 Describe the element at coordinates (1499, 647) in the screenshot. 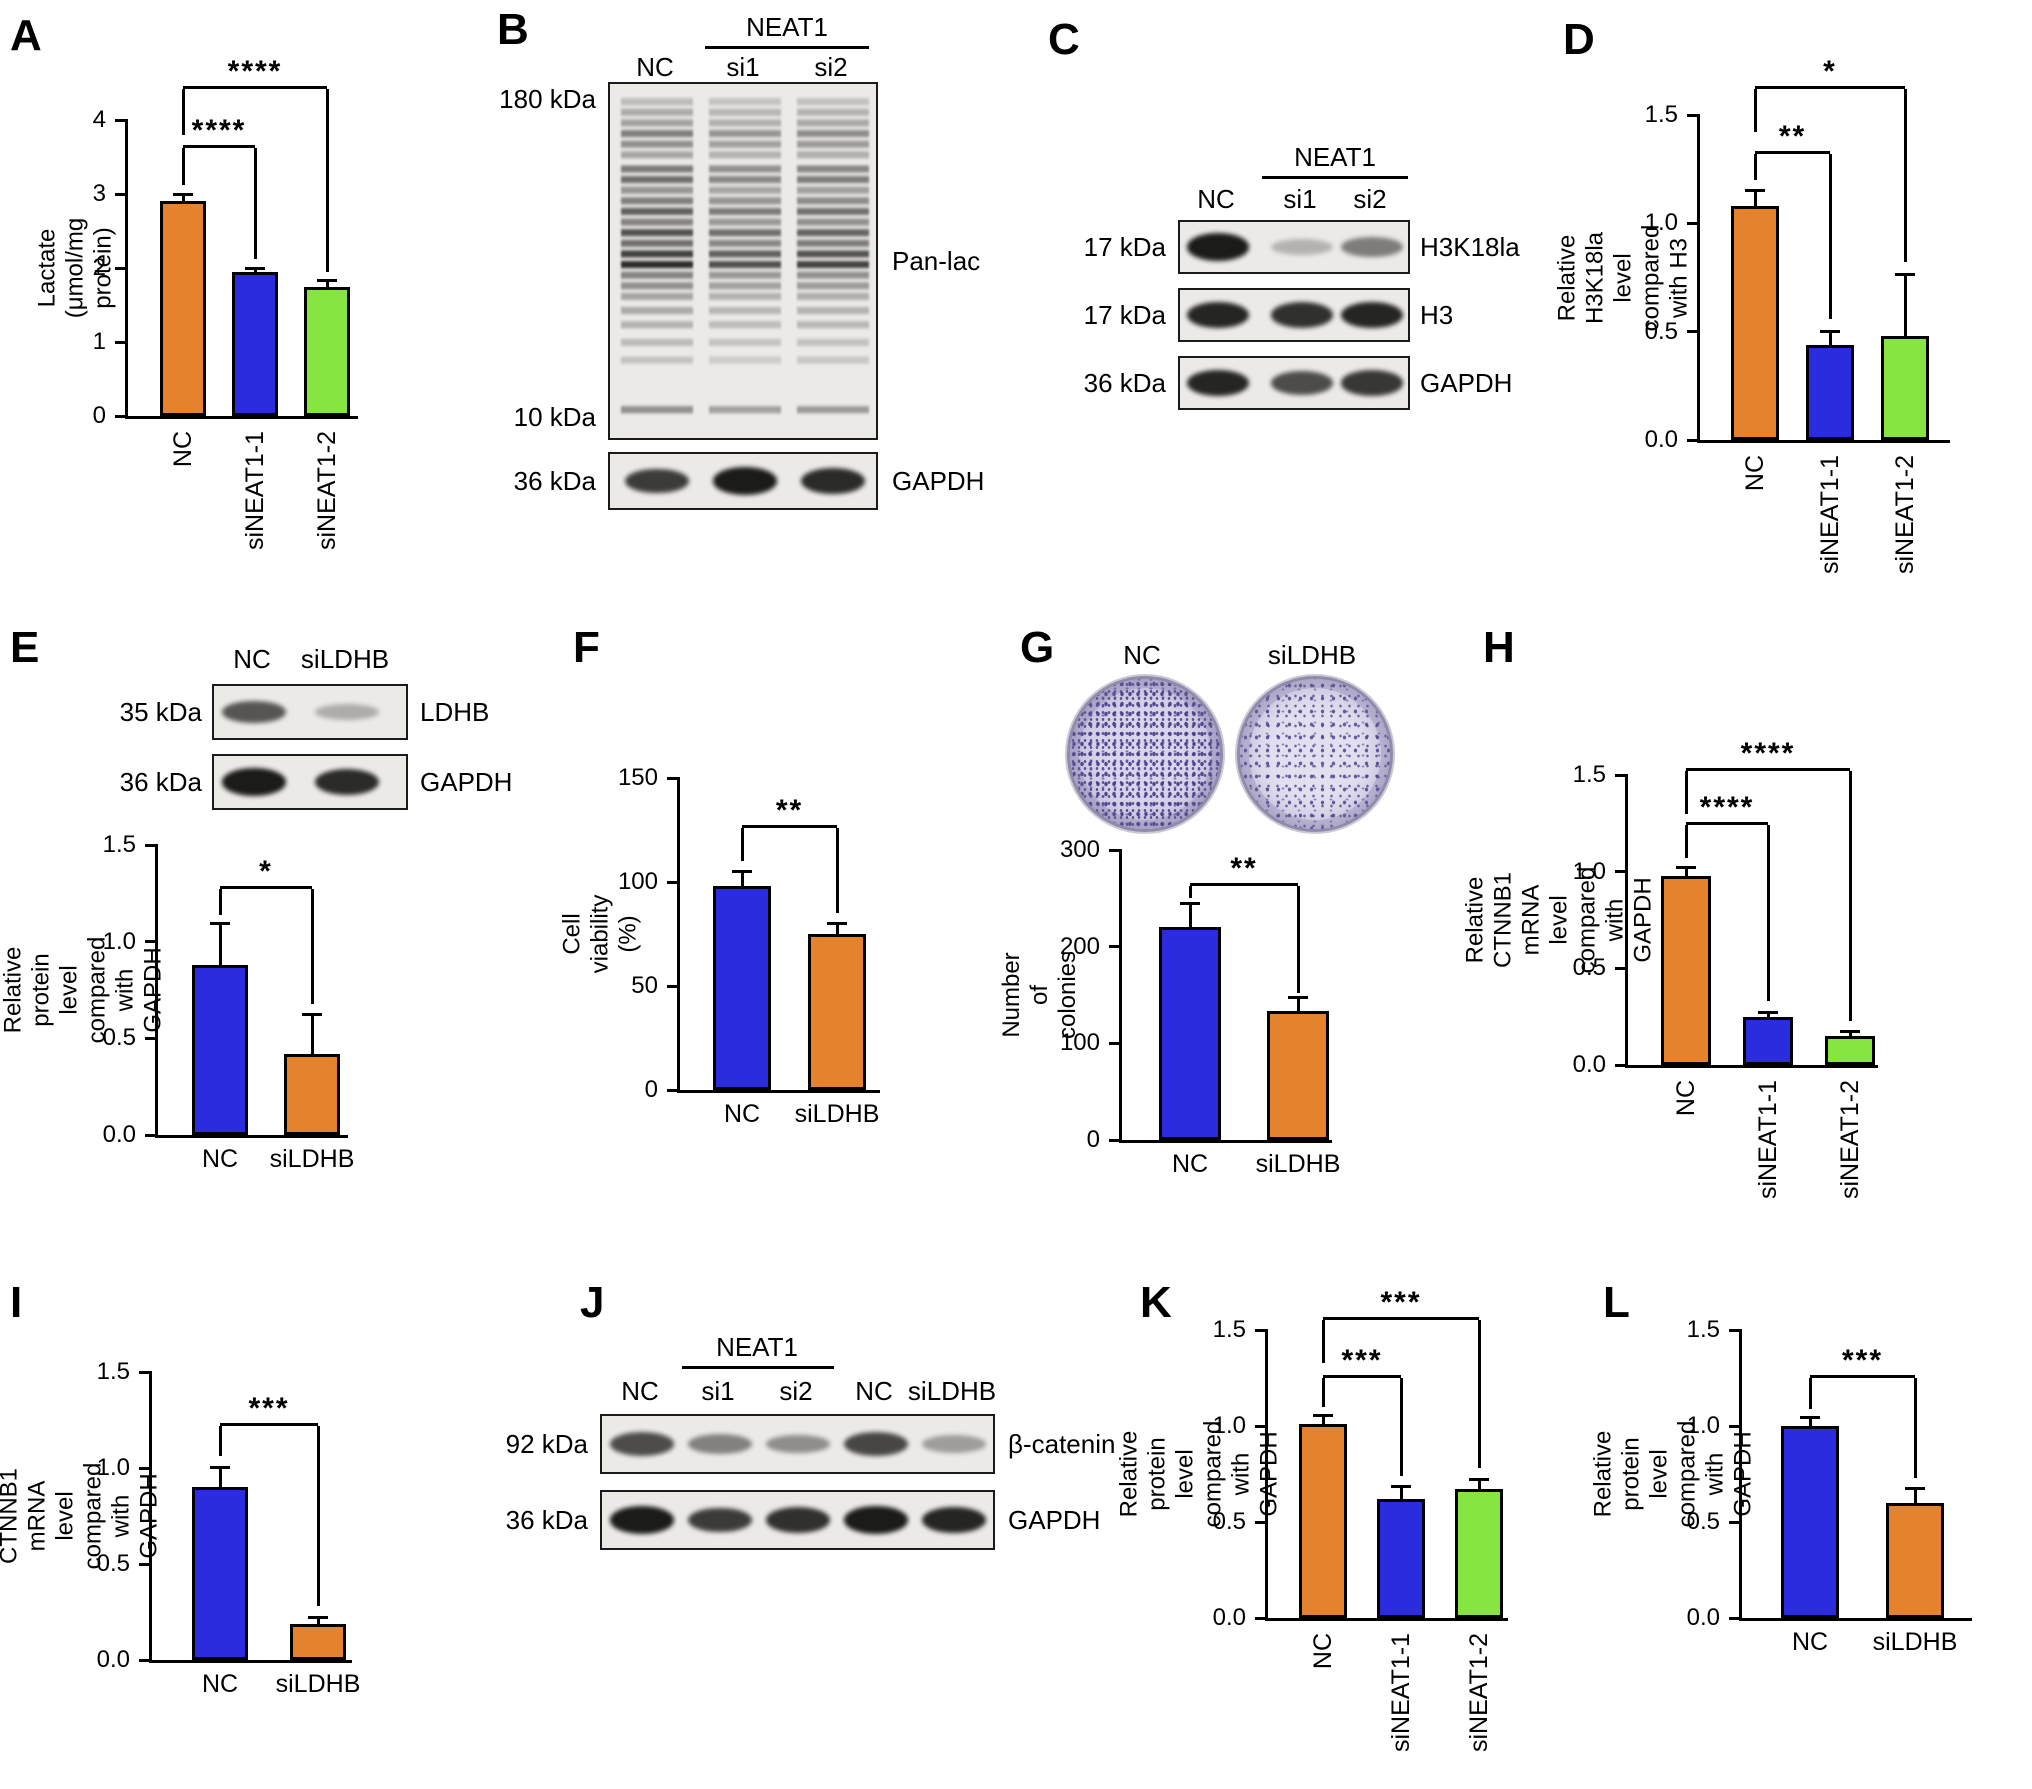

I see `panel-letter-h: H` at that location.